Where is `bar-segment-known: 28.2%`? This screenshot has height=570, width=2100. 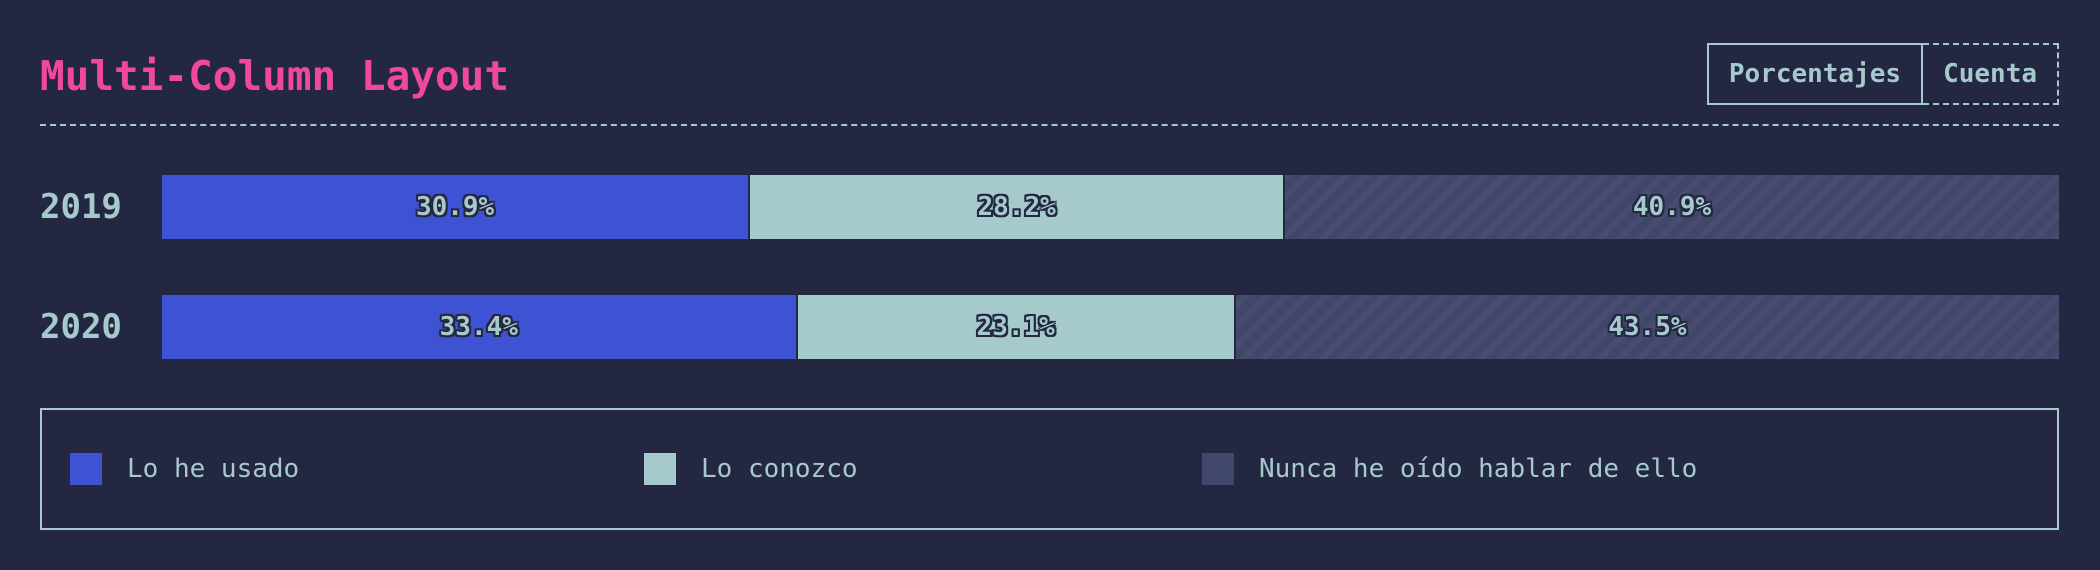 bar-segment-known: 28.2% is located at coordinates (1016, 207).